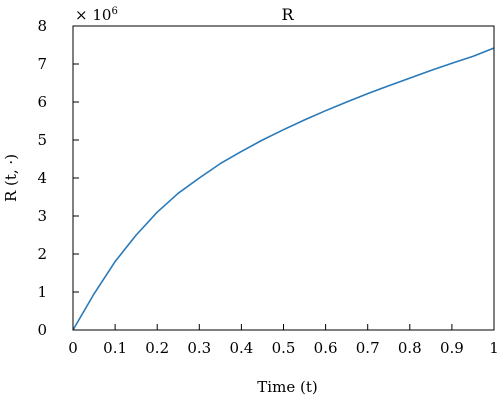 This screenshot has width=500, height=416. I want to click on y-tick-label: 5, so click(42, 140).